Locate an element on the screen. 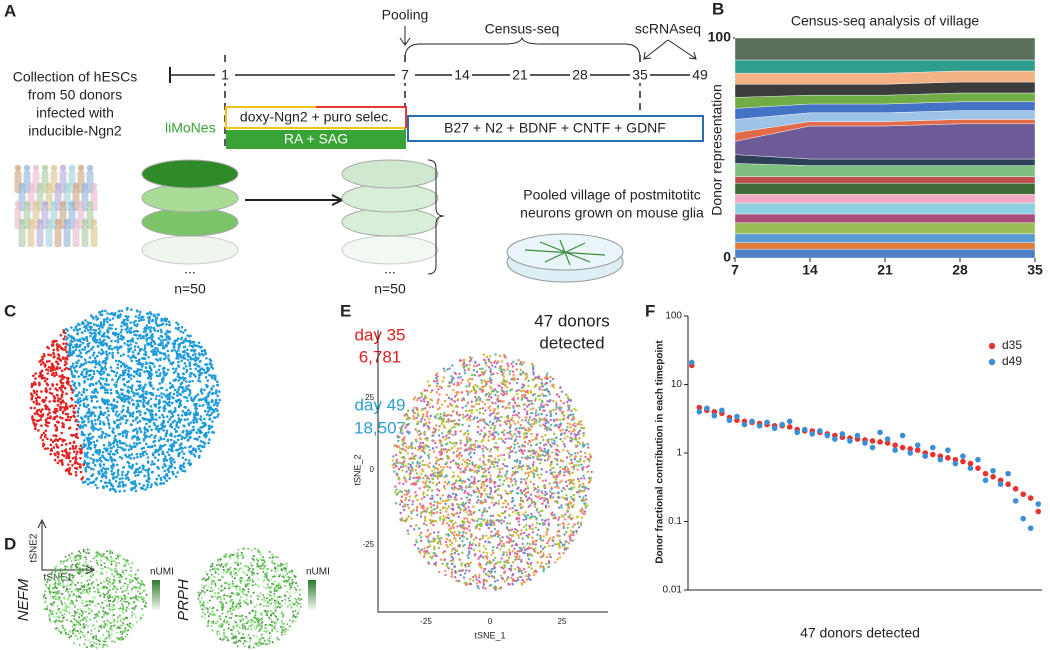 The image size is (1050, 650). x-tick-label: 14 is located at coordinates (810, 270).